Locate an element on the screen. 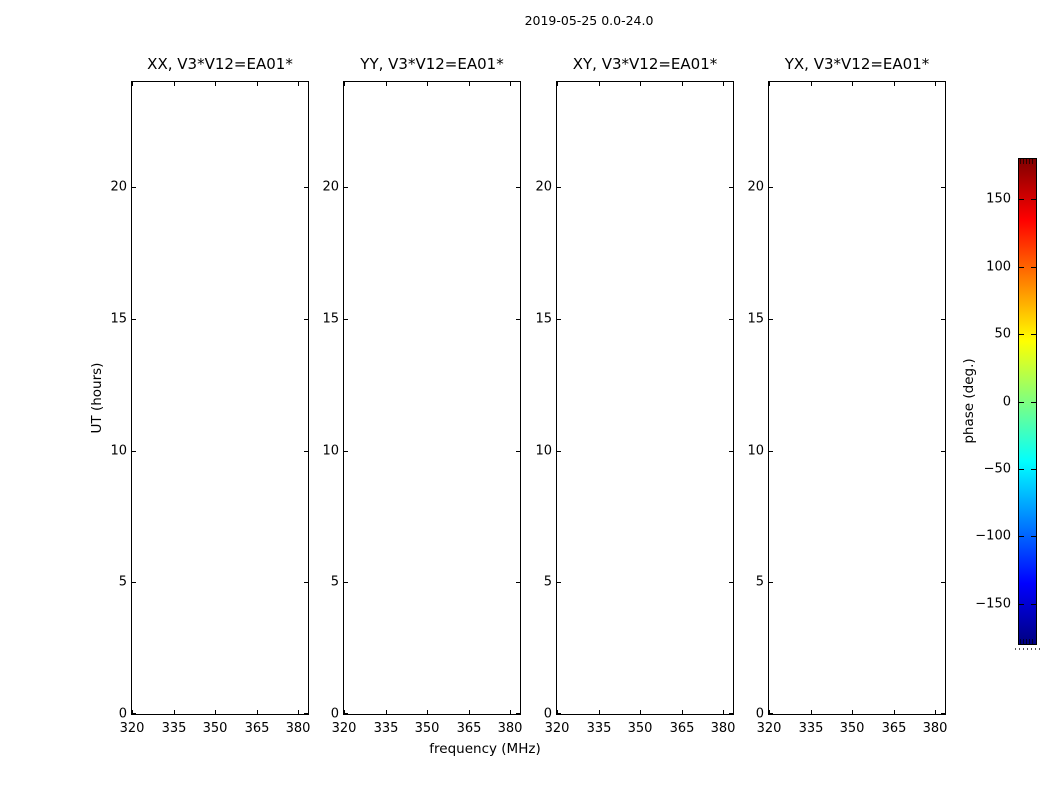 The image size is (1050, 800). subplot-xy is located at coordinates (645, 398).